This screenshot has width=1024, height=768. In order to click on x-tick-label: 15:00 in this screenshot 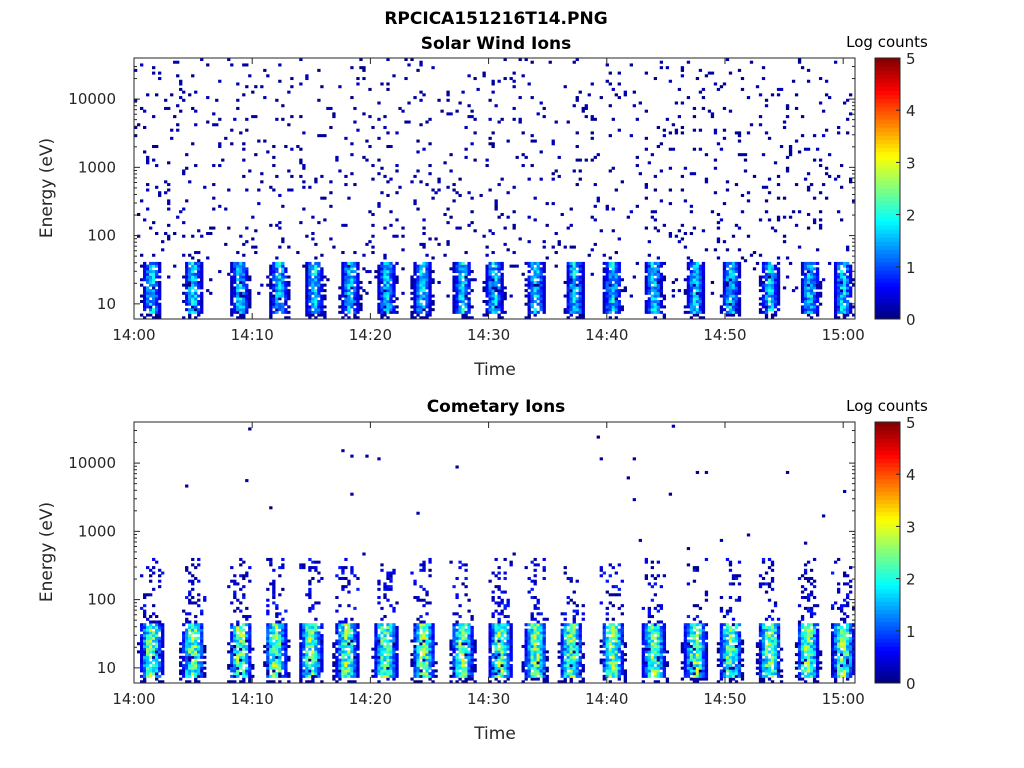, I will do `click(843, 335)`.